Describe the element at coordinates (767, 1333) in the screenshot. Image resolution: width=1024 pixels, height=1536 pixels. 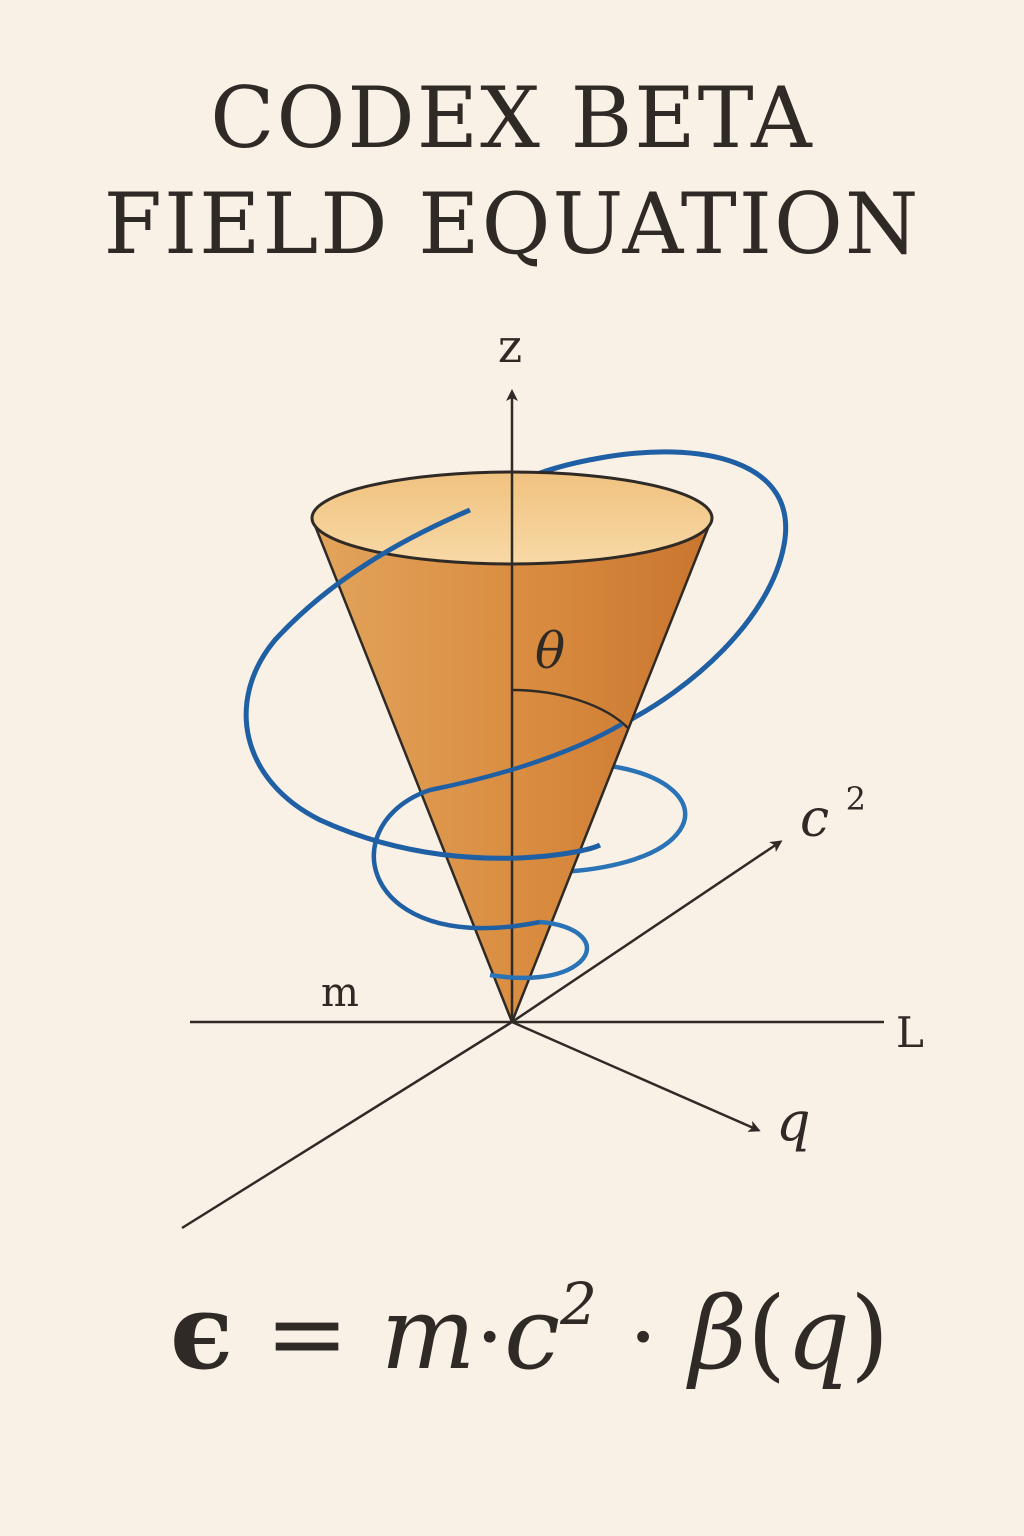
I see `formula-open-paren: (` at that location.